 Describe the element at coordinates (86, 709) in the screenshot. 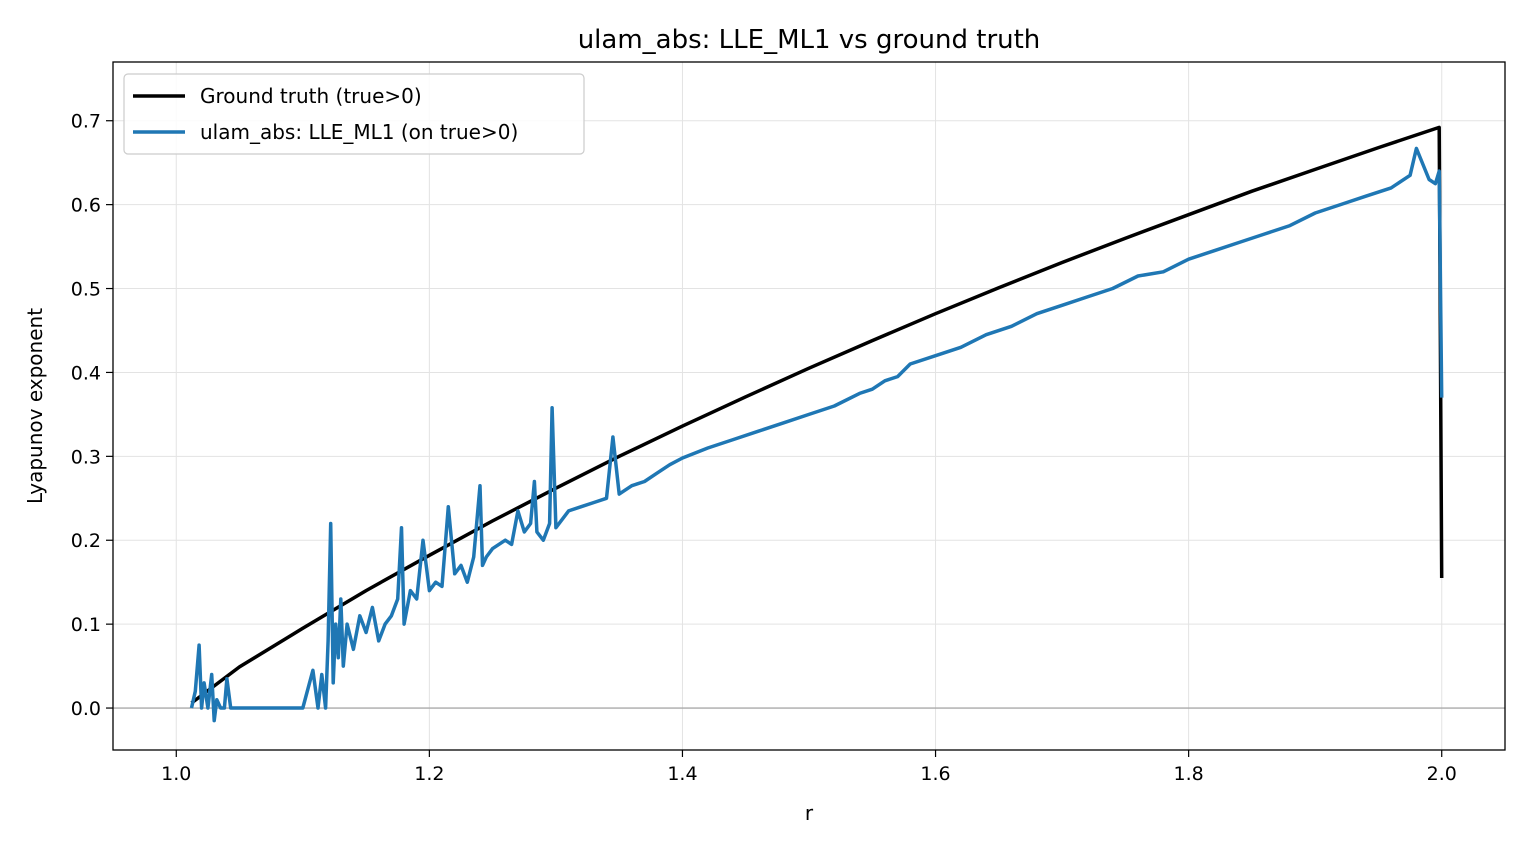

I see `y-tick-label: 0.0` at that location.